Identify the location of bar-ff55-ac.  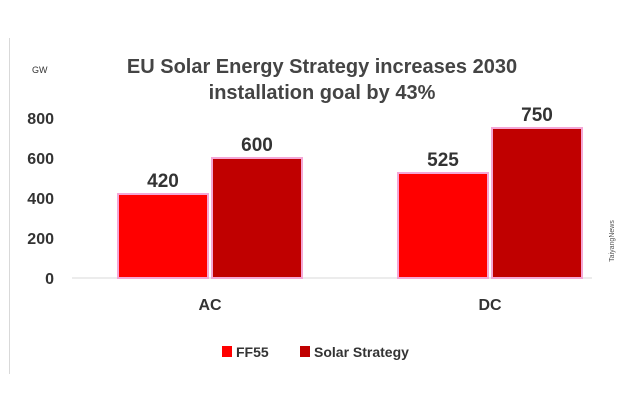
(163, 236).